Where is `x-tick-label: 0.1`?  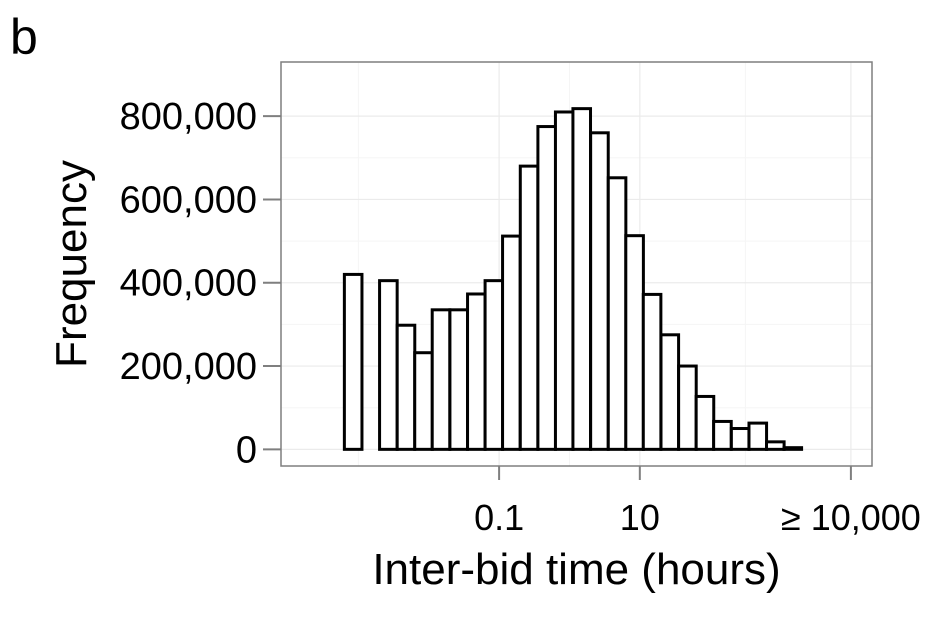
x-tick-label: 0.1 is located at coordinates (499, 517).